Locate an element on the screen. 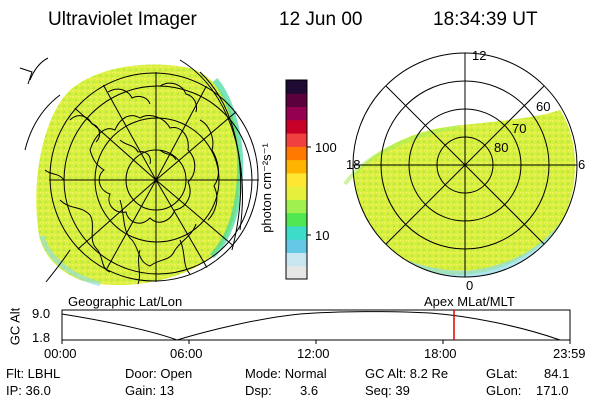 The width and height of the screenshot is (600, 400). xtick-1800: 18:00 is located at coordinates (440, 353).